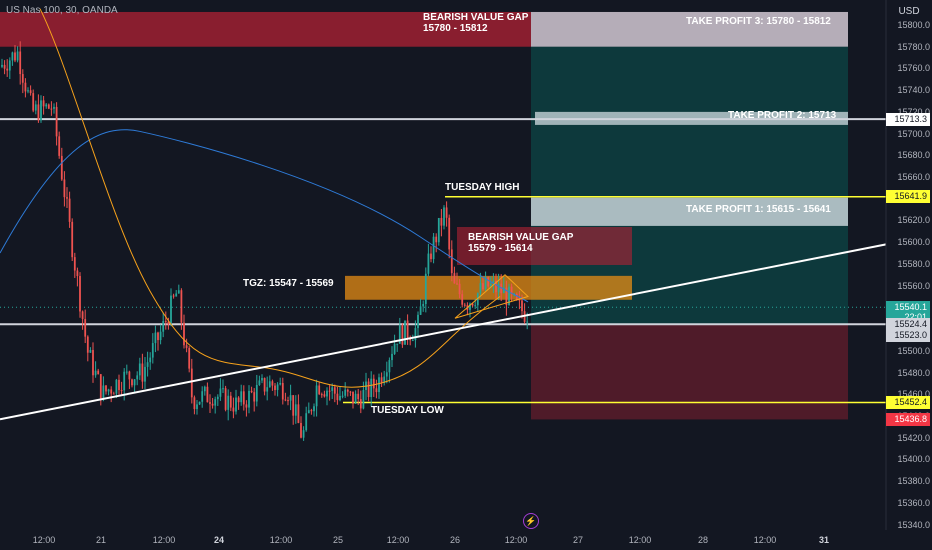 The image size is (932, 550). What do you see at coordinates (689, 372) in the screenshot?
I see `stop-loss-zone` at bounding box center [689, 372].